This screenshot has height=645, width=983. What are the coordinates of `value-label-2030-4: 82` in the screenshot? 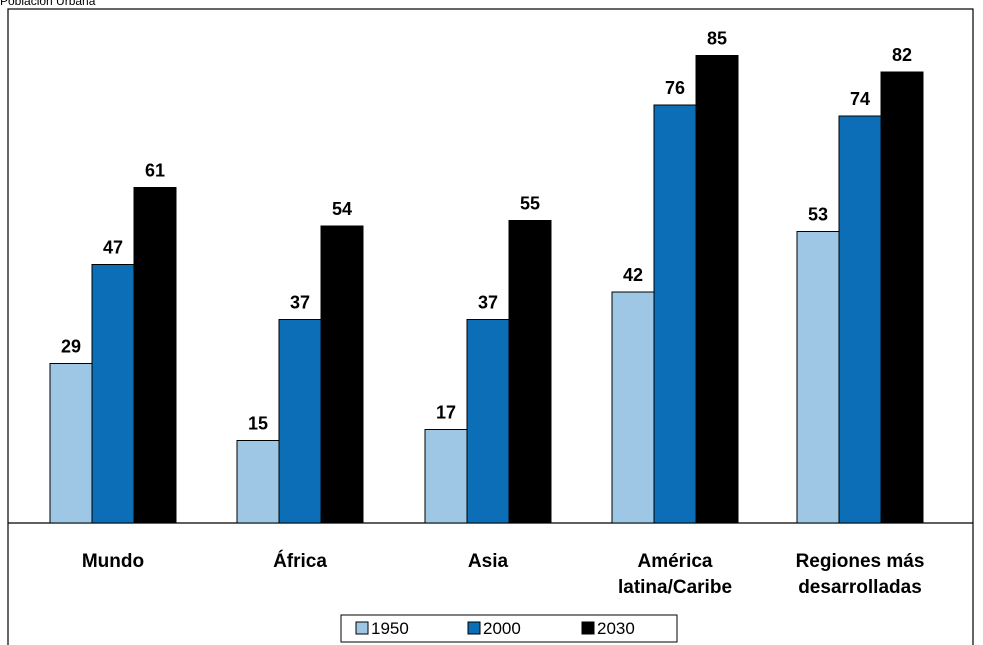 It's located at (902, 55).